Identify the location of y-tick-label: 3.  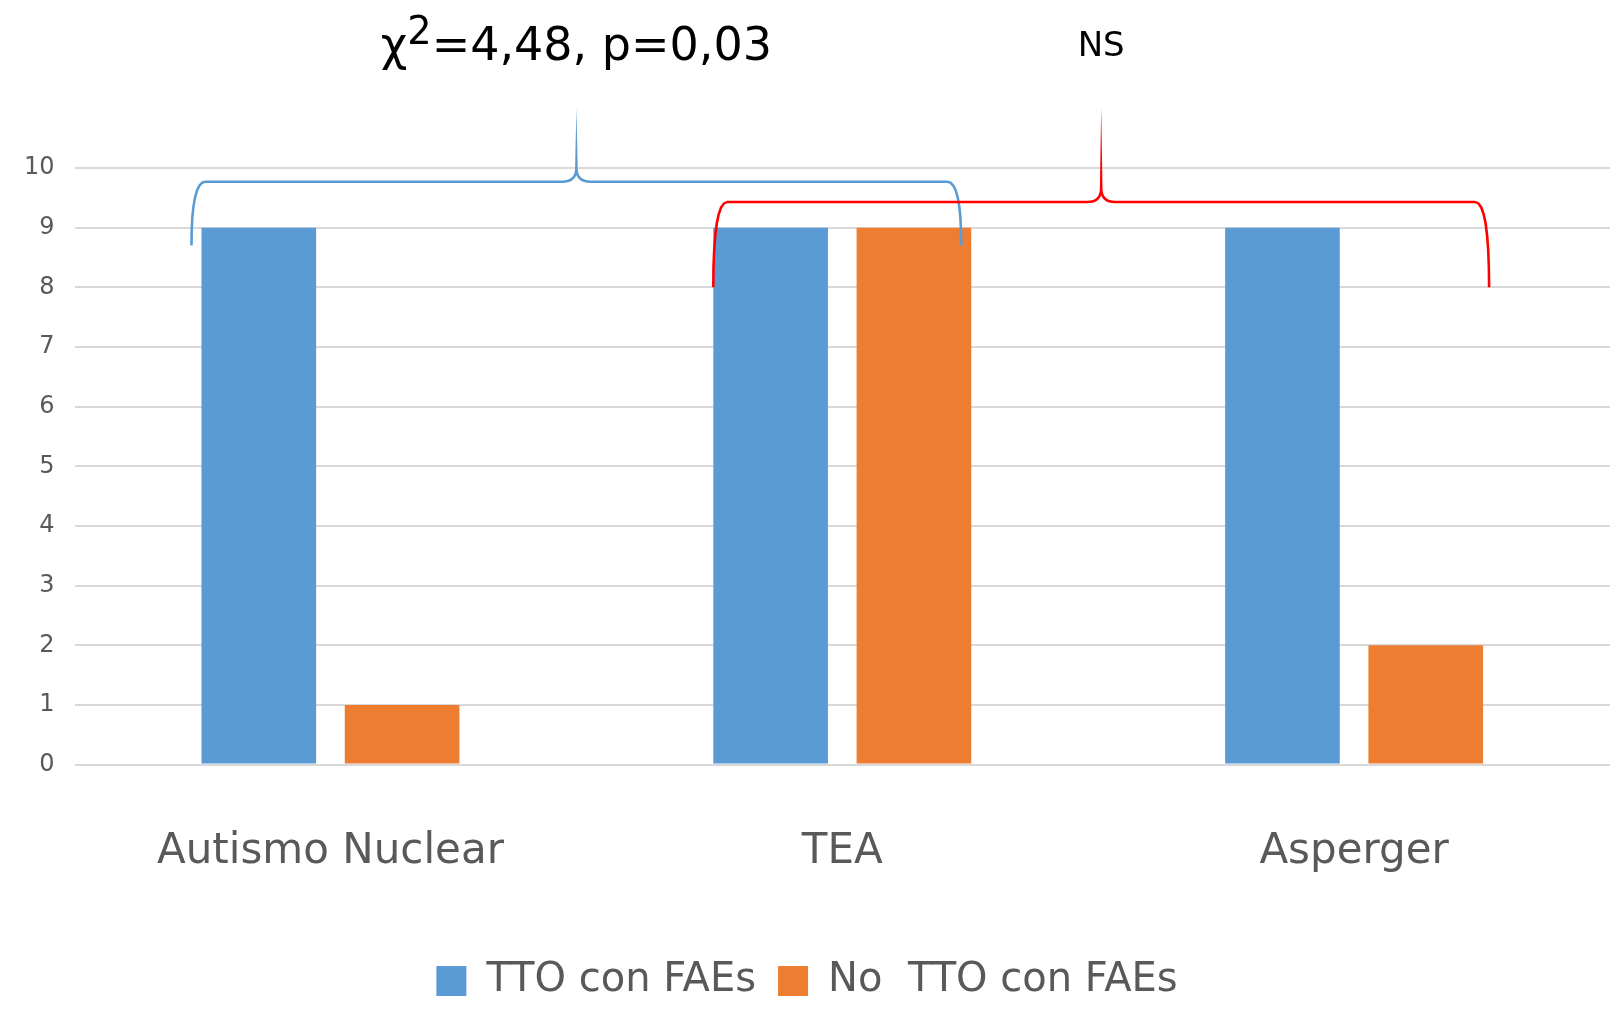
(47, 583).